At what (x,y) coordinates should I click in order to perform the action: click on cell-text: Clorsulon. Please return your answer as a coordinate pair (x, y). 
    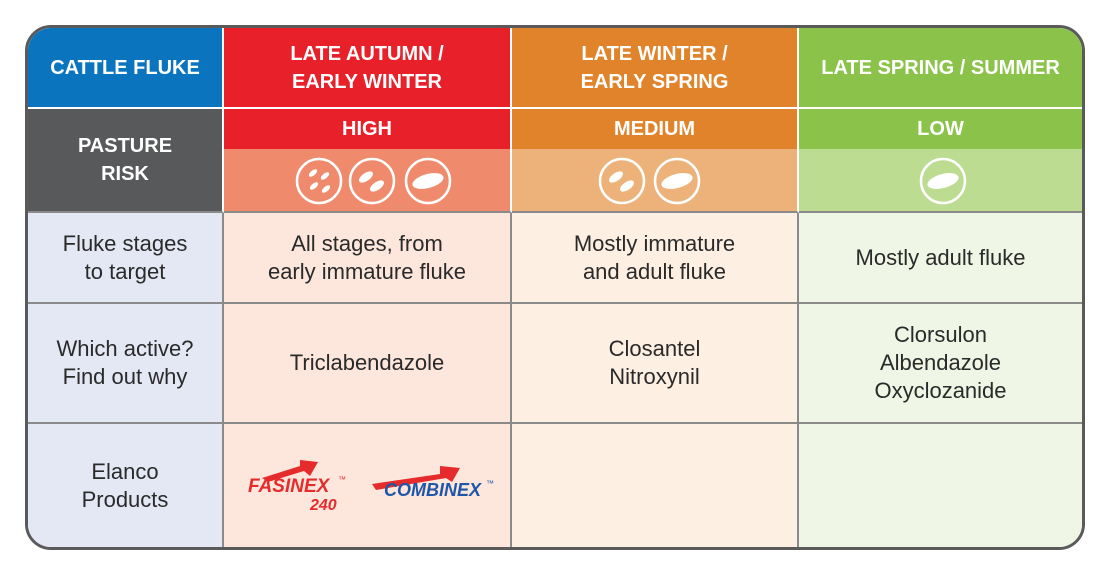
    Looking at the image, I should click on (940, 334).